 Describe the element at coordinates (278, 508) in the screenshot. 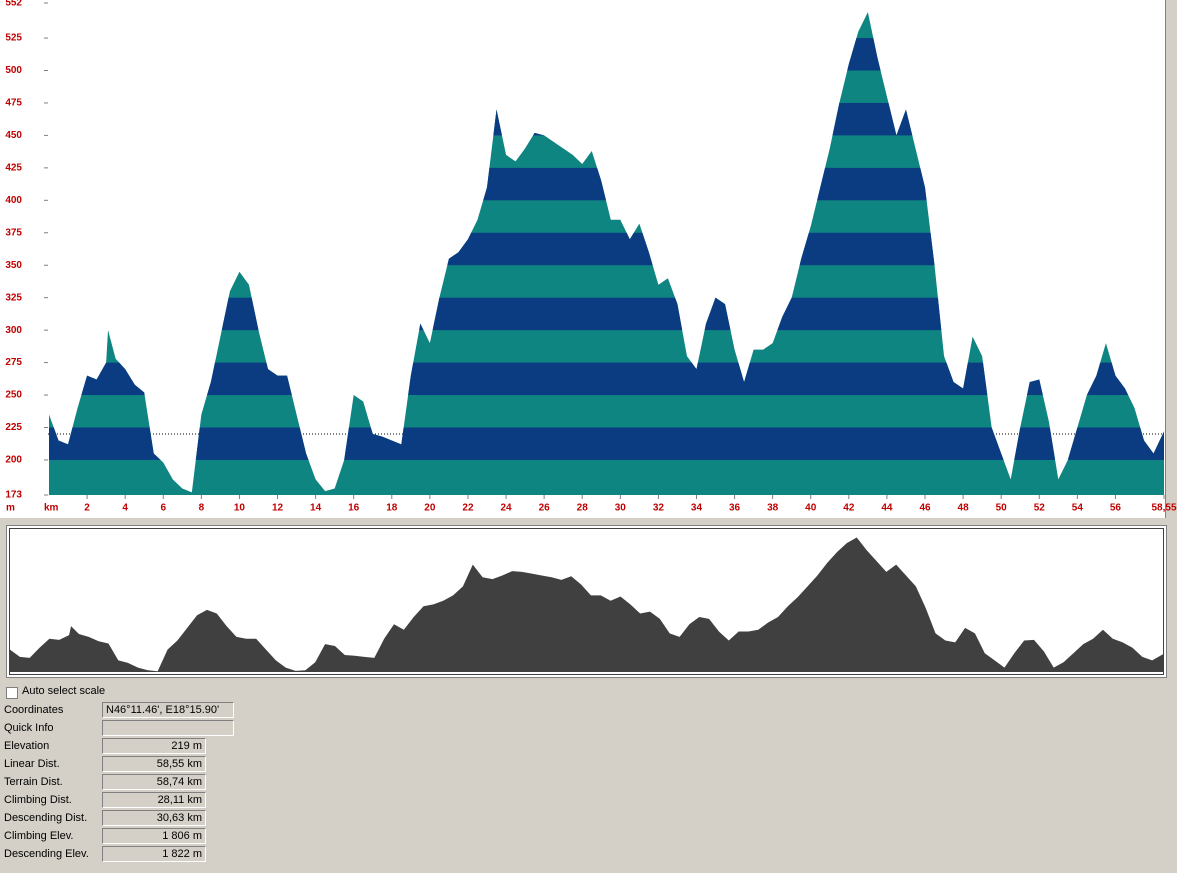

I see `x-tick-label: 12` at that location.